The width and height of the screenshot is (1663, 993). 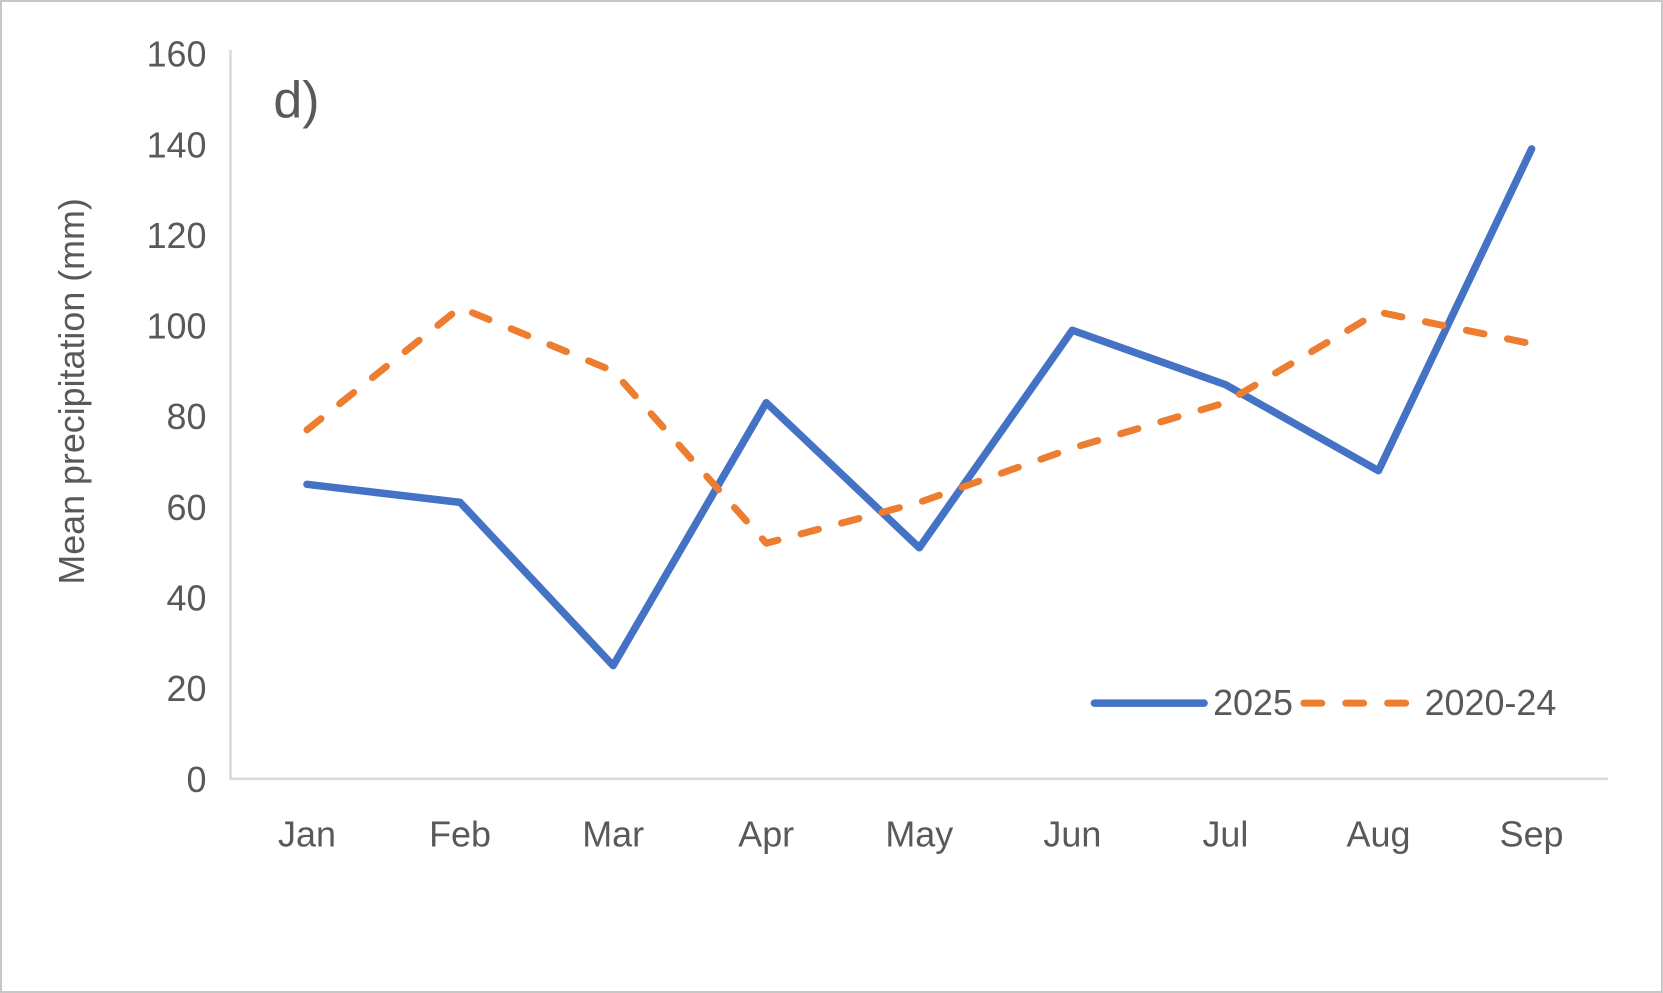 What do you see at coordinates (1225, 835) in the screenshot?
I see `x-tick-label-jul: Jul` at bounding box center [1225, 835].